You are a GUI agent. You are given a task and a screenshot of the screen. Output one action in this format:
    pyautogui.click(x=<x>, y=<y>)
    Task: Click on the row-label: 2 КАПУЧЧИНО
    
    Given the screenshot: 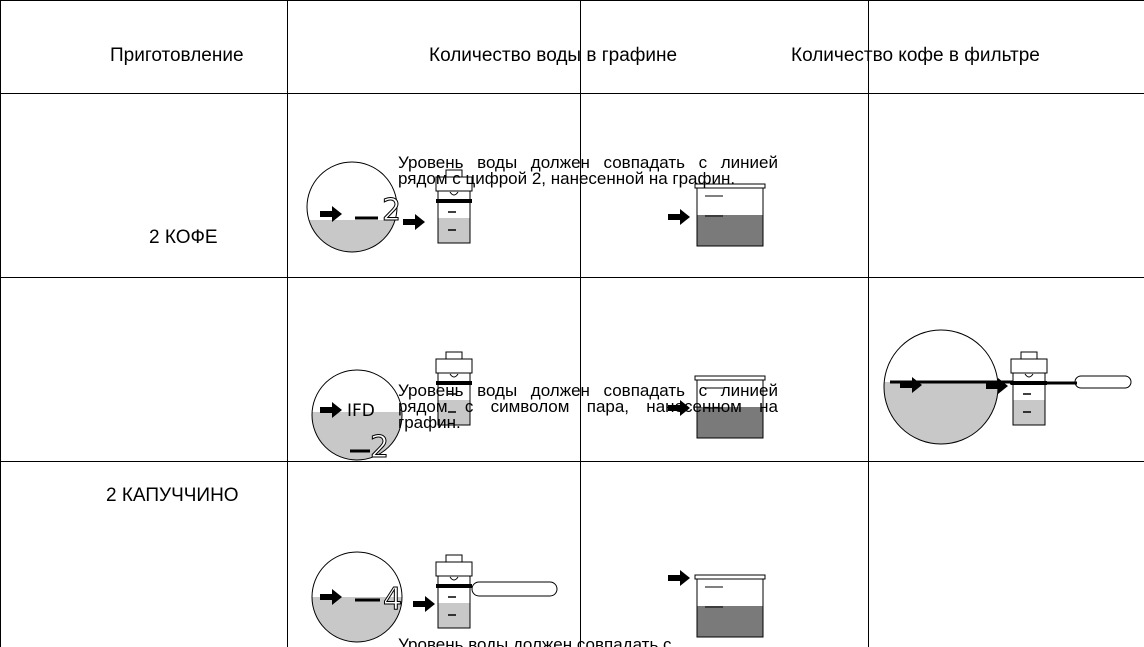 What is the action you would take?
    pyautogui.click(x=172, y=495)
    